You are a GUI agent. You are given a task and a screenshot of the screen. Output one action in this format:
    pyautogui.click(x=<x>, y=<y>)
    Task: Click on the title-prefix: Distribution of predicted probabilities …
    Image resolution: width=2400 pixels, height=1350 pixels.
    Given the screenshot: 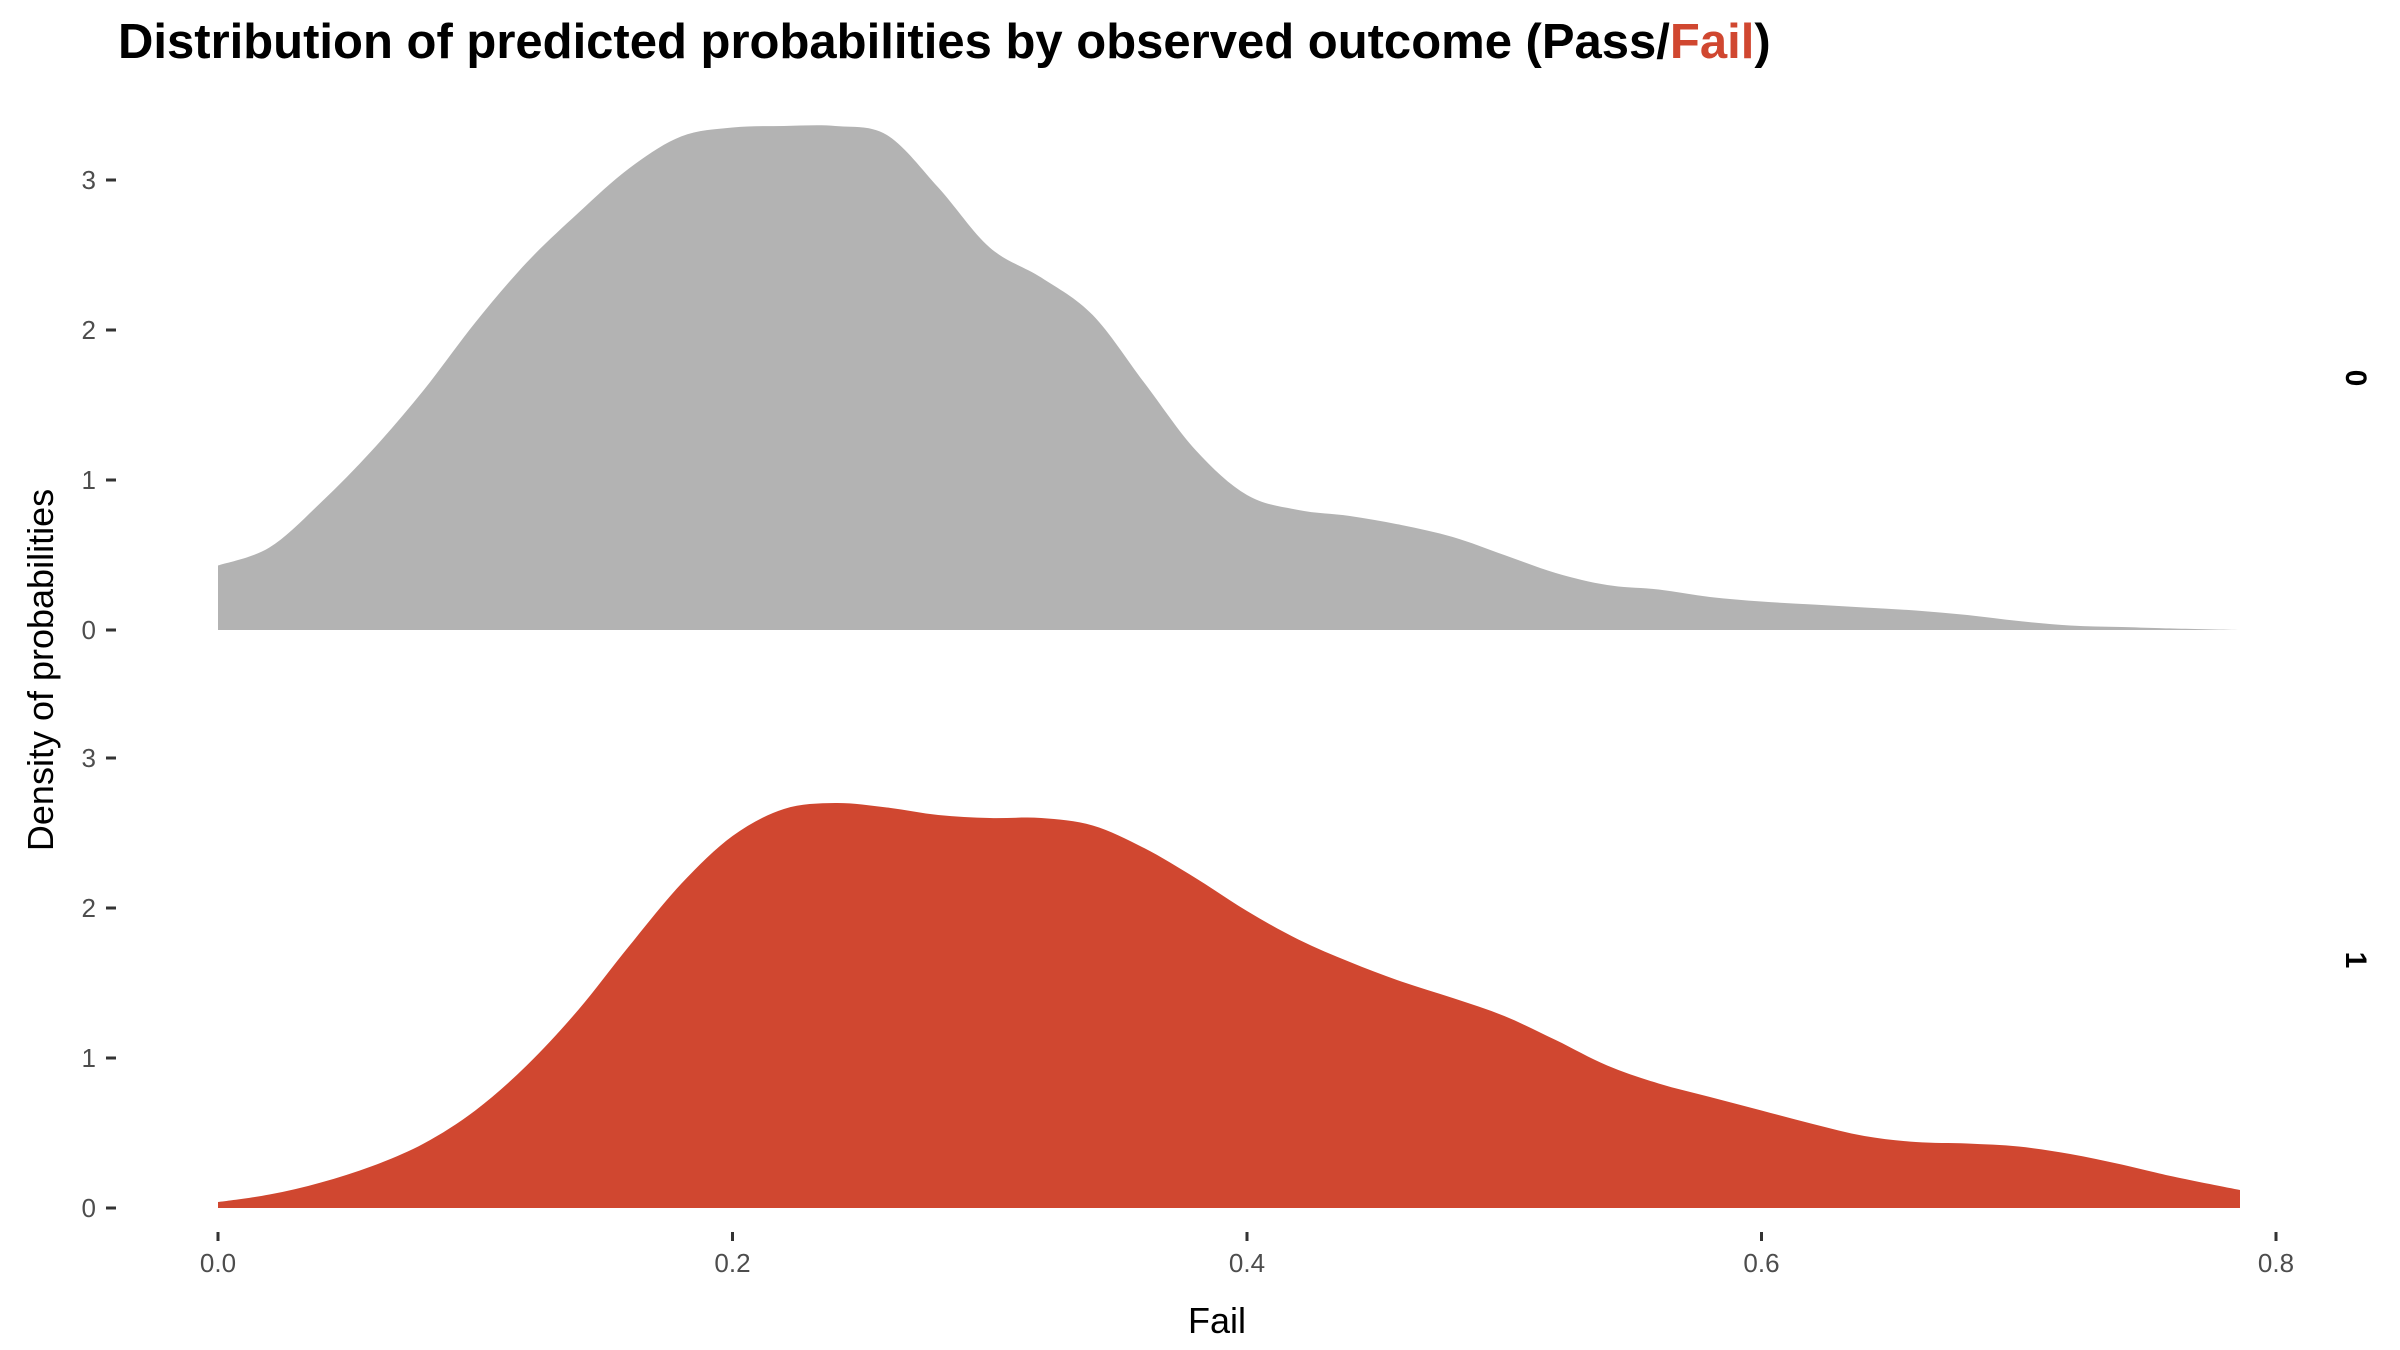 What is the action you would take?
    pyautogui.click(x=894, y=42)
    